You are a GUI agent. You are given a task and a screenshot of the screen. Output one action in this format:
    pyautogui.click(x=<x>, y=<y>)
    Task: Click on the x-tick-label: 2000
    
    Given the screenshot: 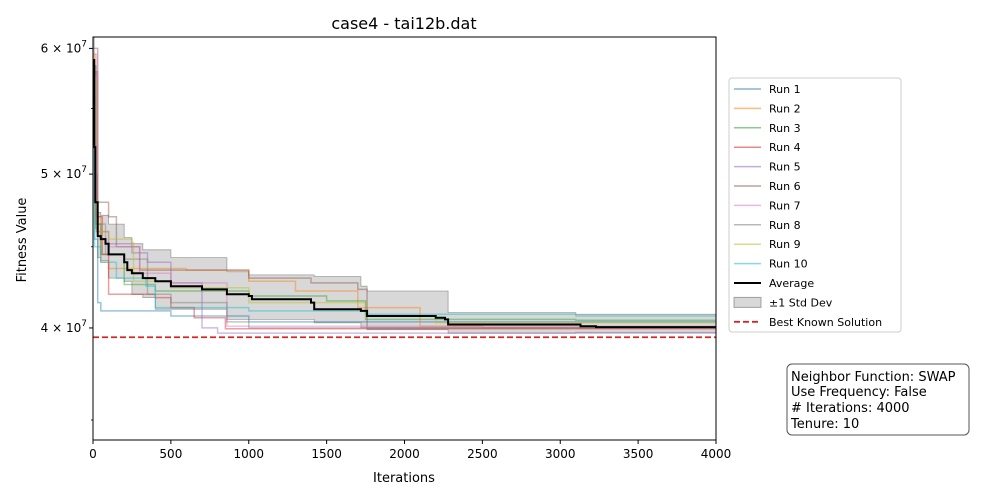 What is the action you would take?
    pyautogui.click(x=404, y=454)
    